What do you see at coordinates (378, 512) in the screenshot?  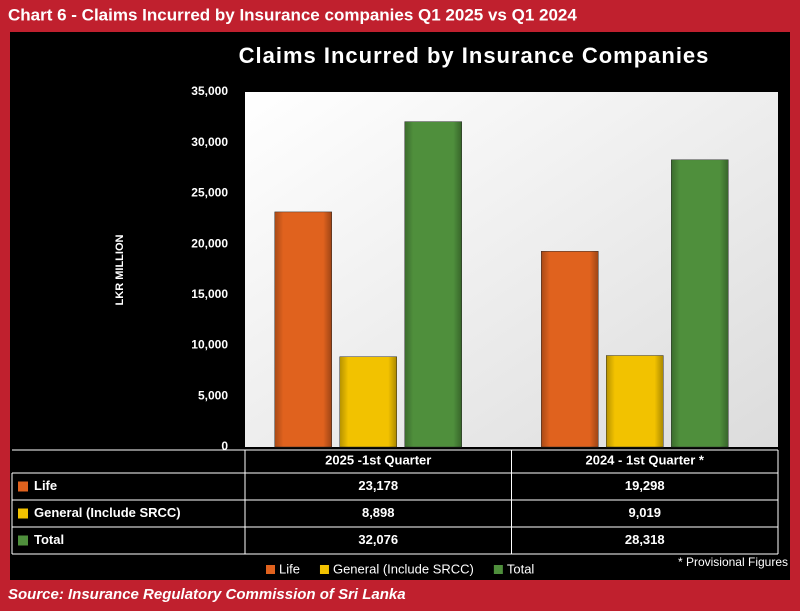 I see `table-value: 8,898` at bounding box center [378, 512].